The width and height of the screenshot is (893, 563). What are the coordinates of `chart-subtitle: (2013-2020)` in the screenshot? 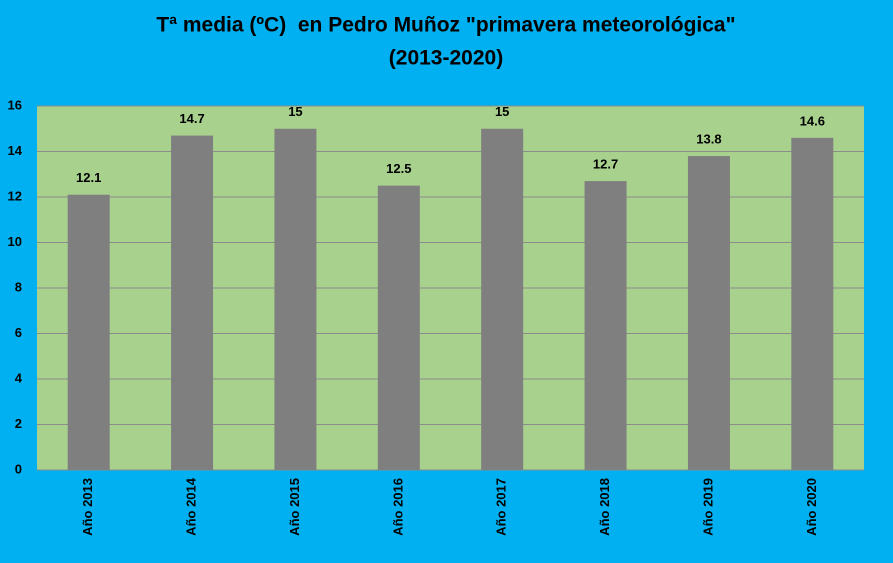 It's located at (446, 58).